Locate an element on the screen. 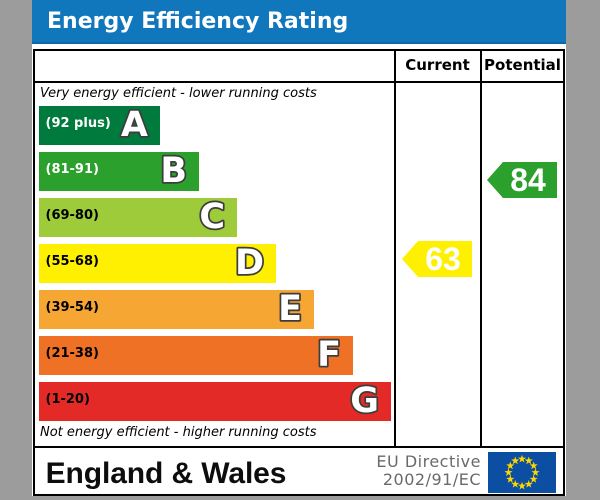  band-letter-b: B is located at coordinates (173, 171).